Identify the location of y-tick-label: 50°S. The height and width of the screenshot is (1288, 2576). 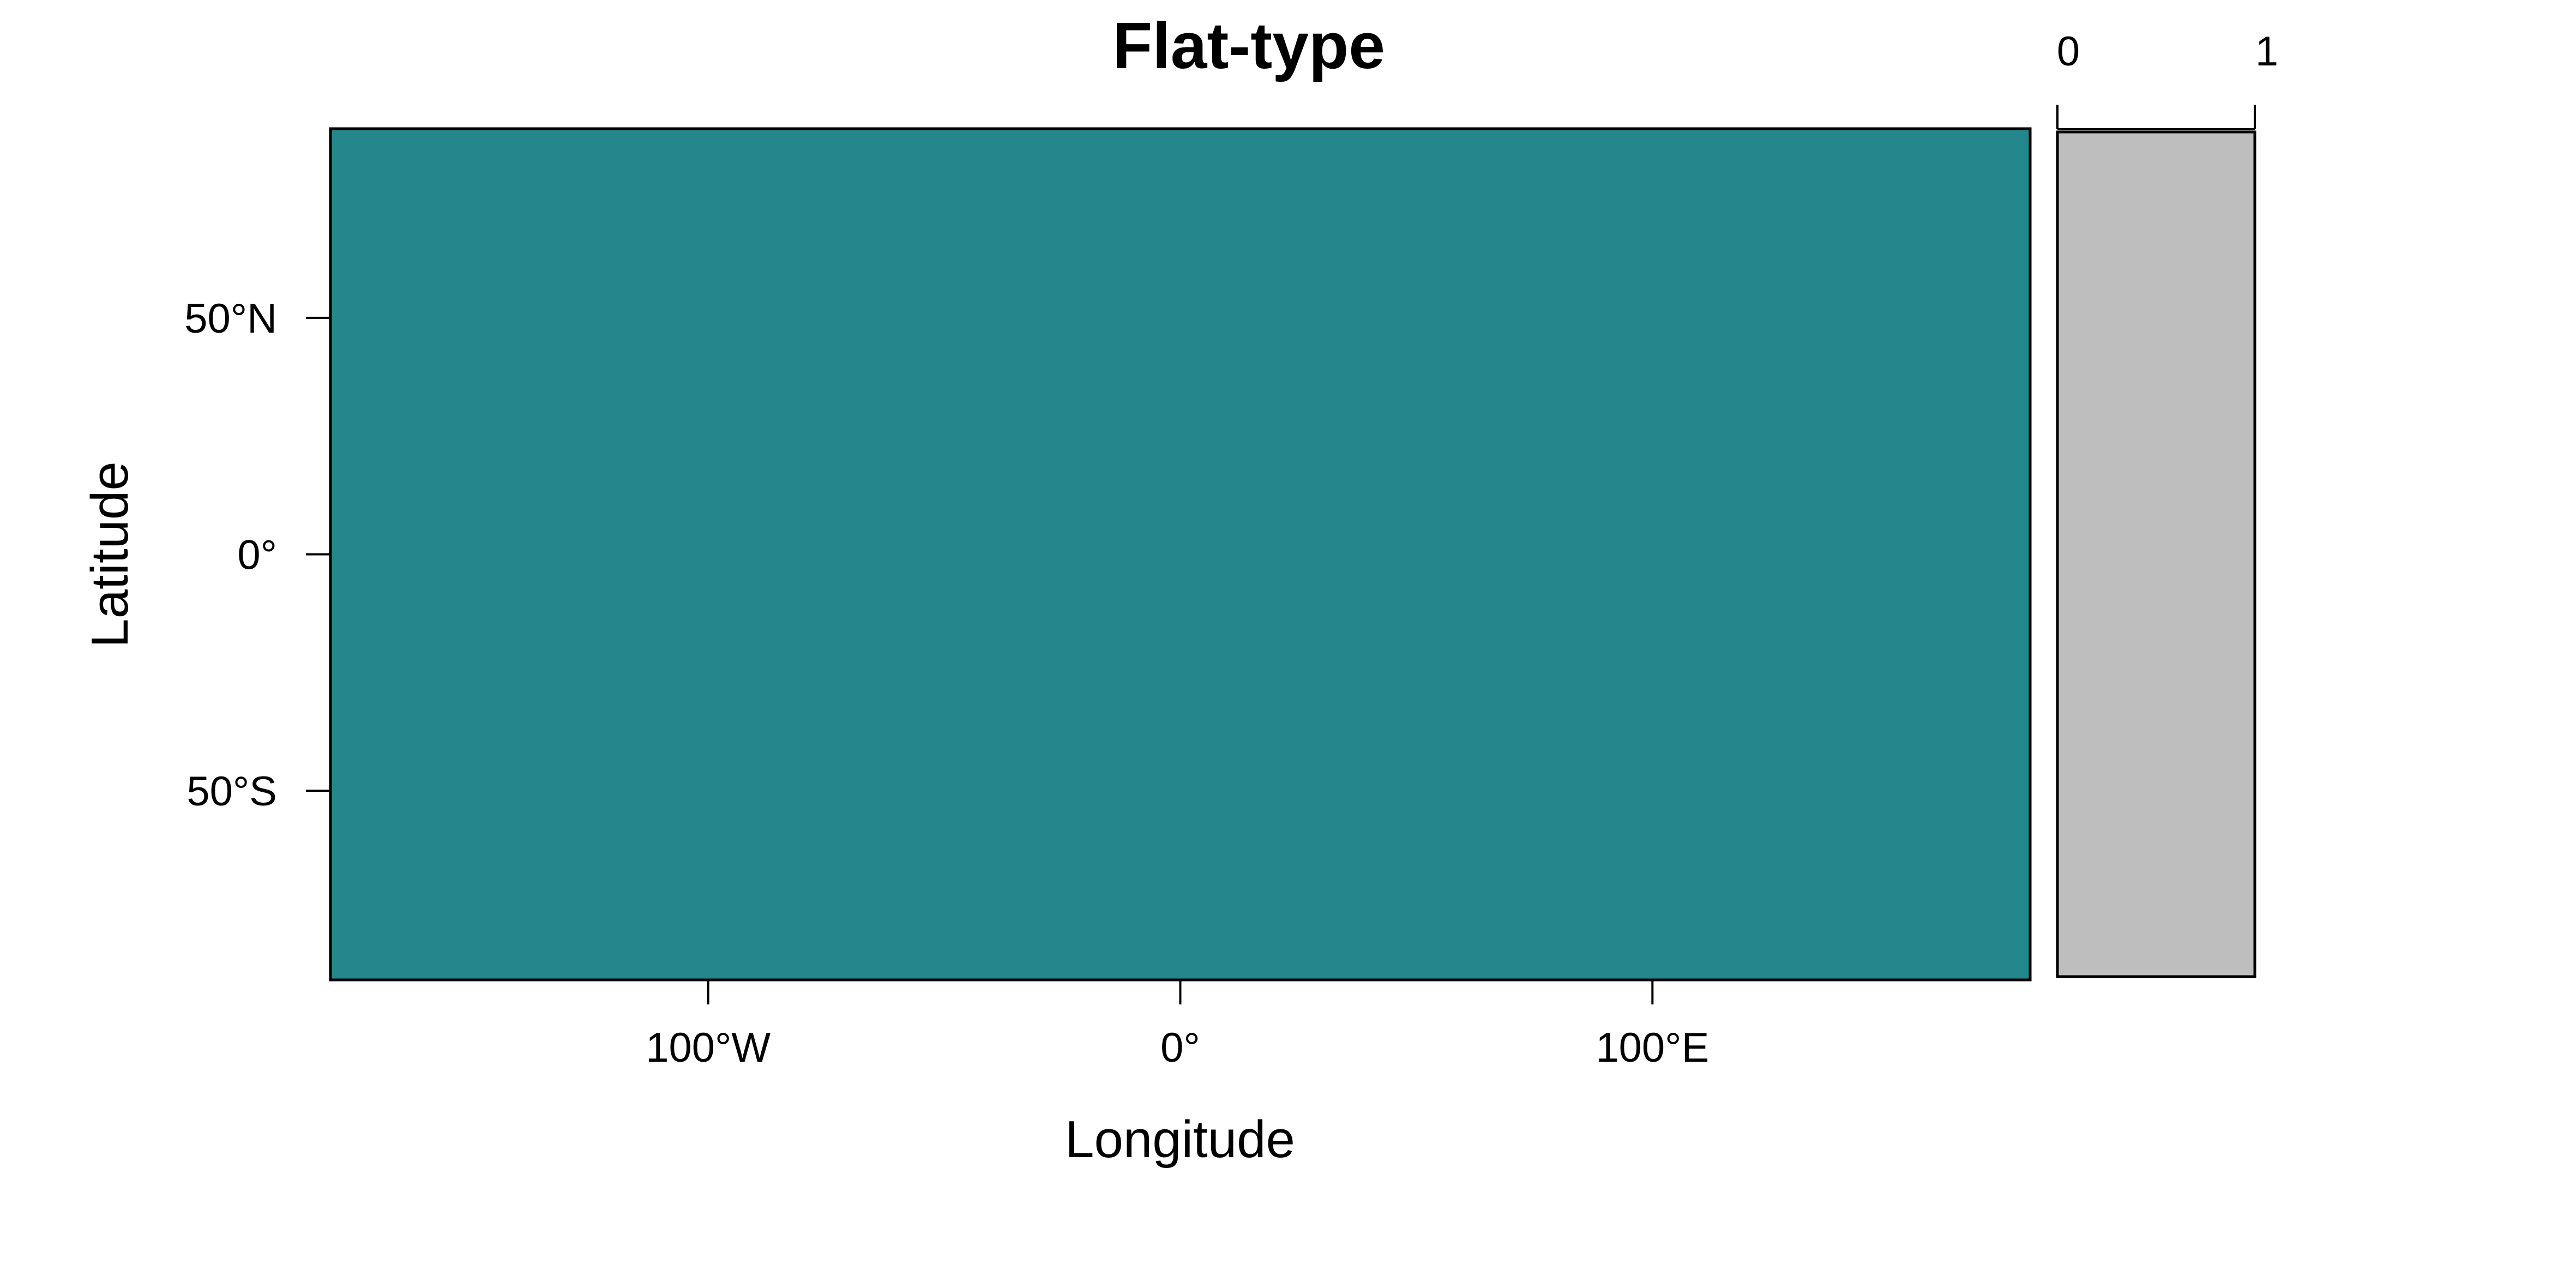
(231, 791).